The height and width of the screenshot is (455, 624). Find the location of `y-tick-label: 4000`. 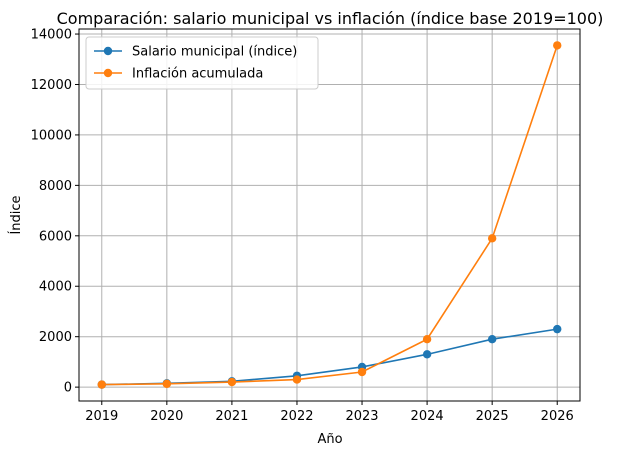

y-tick-label: 4000 is located at coordinates (55, 287).